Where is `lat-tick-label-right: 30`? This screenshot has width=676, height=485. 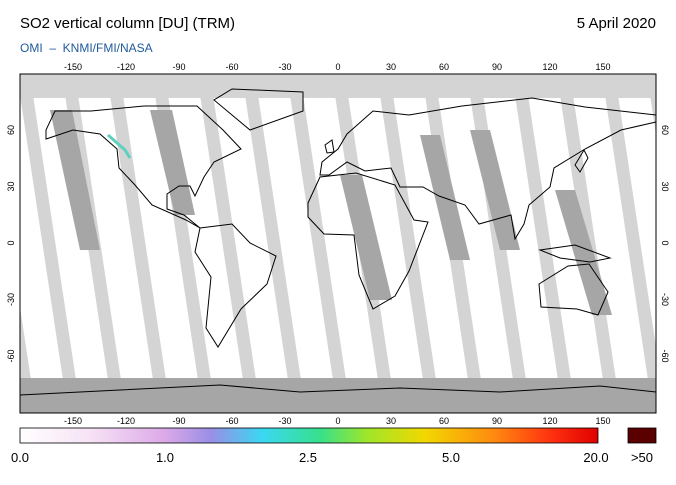 lat-tick-label-right: 30 is located at coordinates (665, 186).